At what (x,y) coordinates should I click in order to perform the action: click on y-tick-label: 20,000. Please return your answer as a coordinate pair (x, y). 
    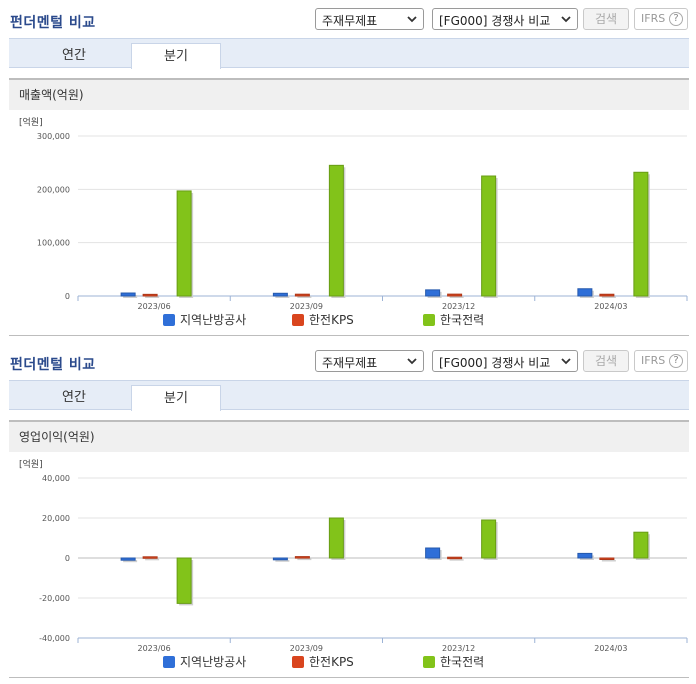
    Looking at the image, I should click on (56, 518).